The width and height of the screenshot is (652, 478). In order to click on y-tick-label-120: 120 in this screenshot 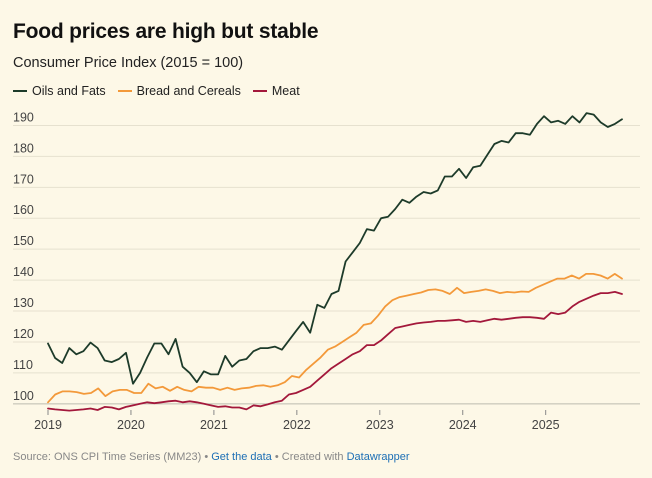, I will do `click(23, 334)`.